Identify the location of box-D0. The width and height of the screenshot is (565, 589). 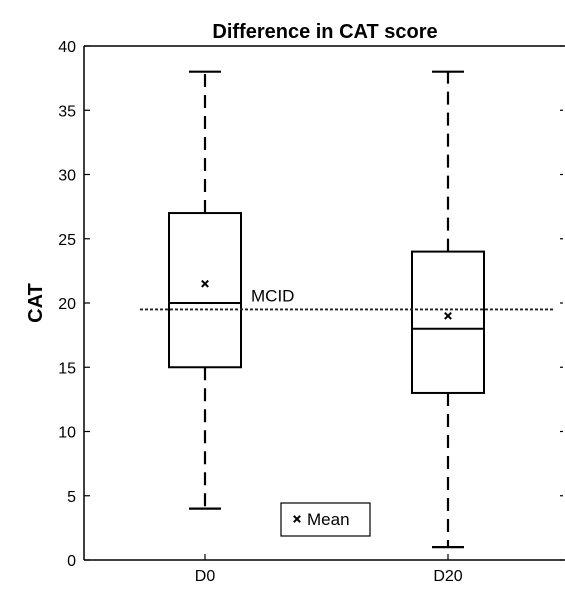
(205, 290).